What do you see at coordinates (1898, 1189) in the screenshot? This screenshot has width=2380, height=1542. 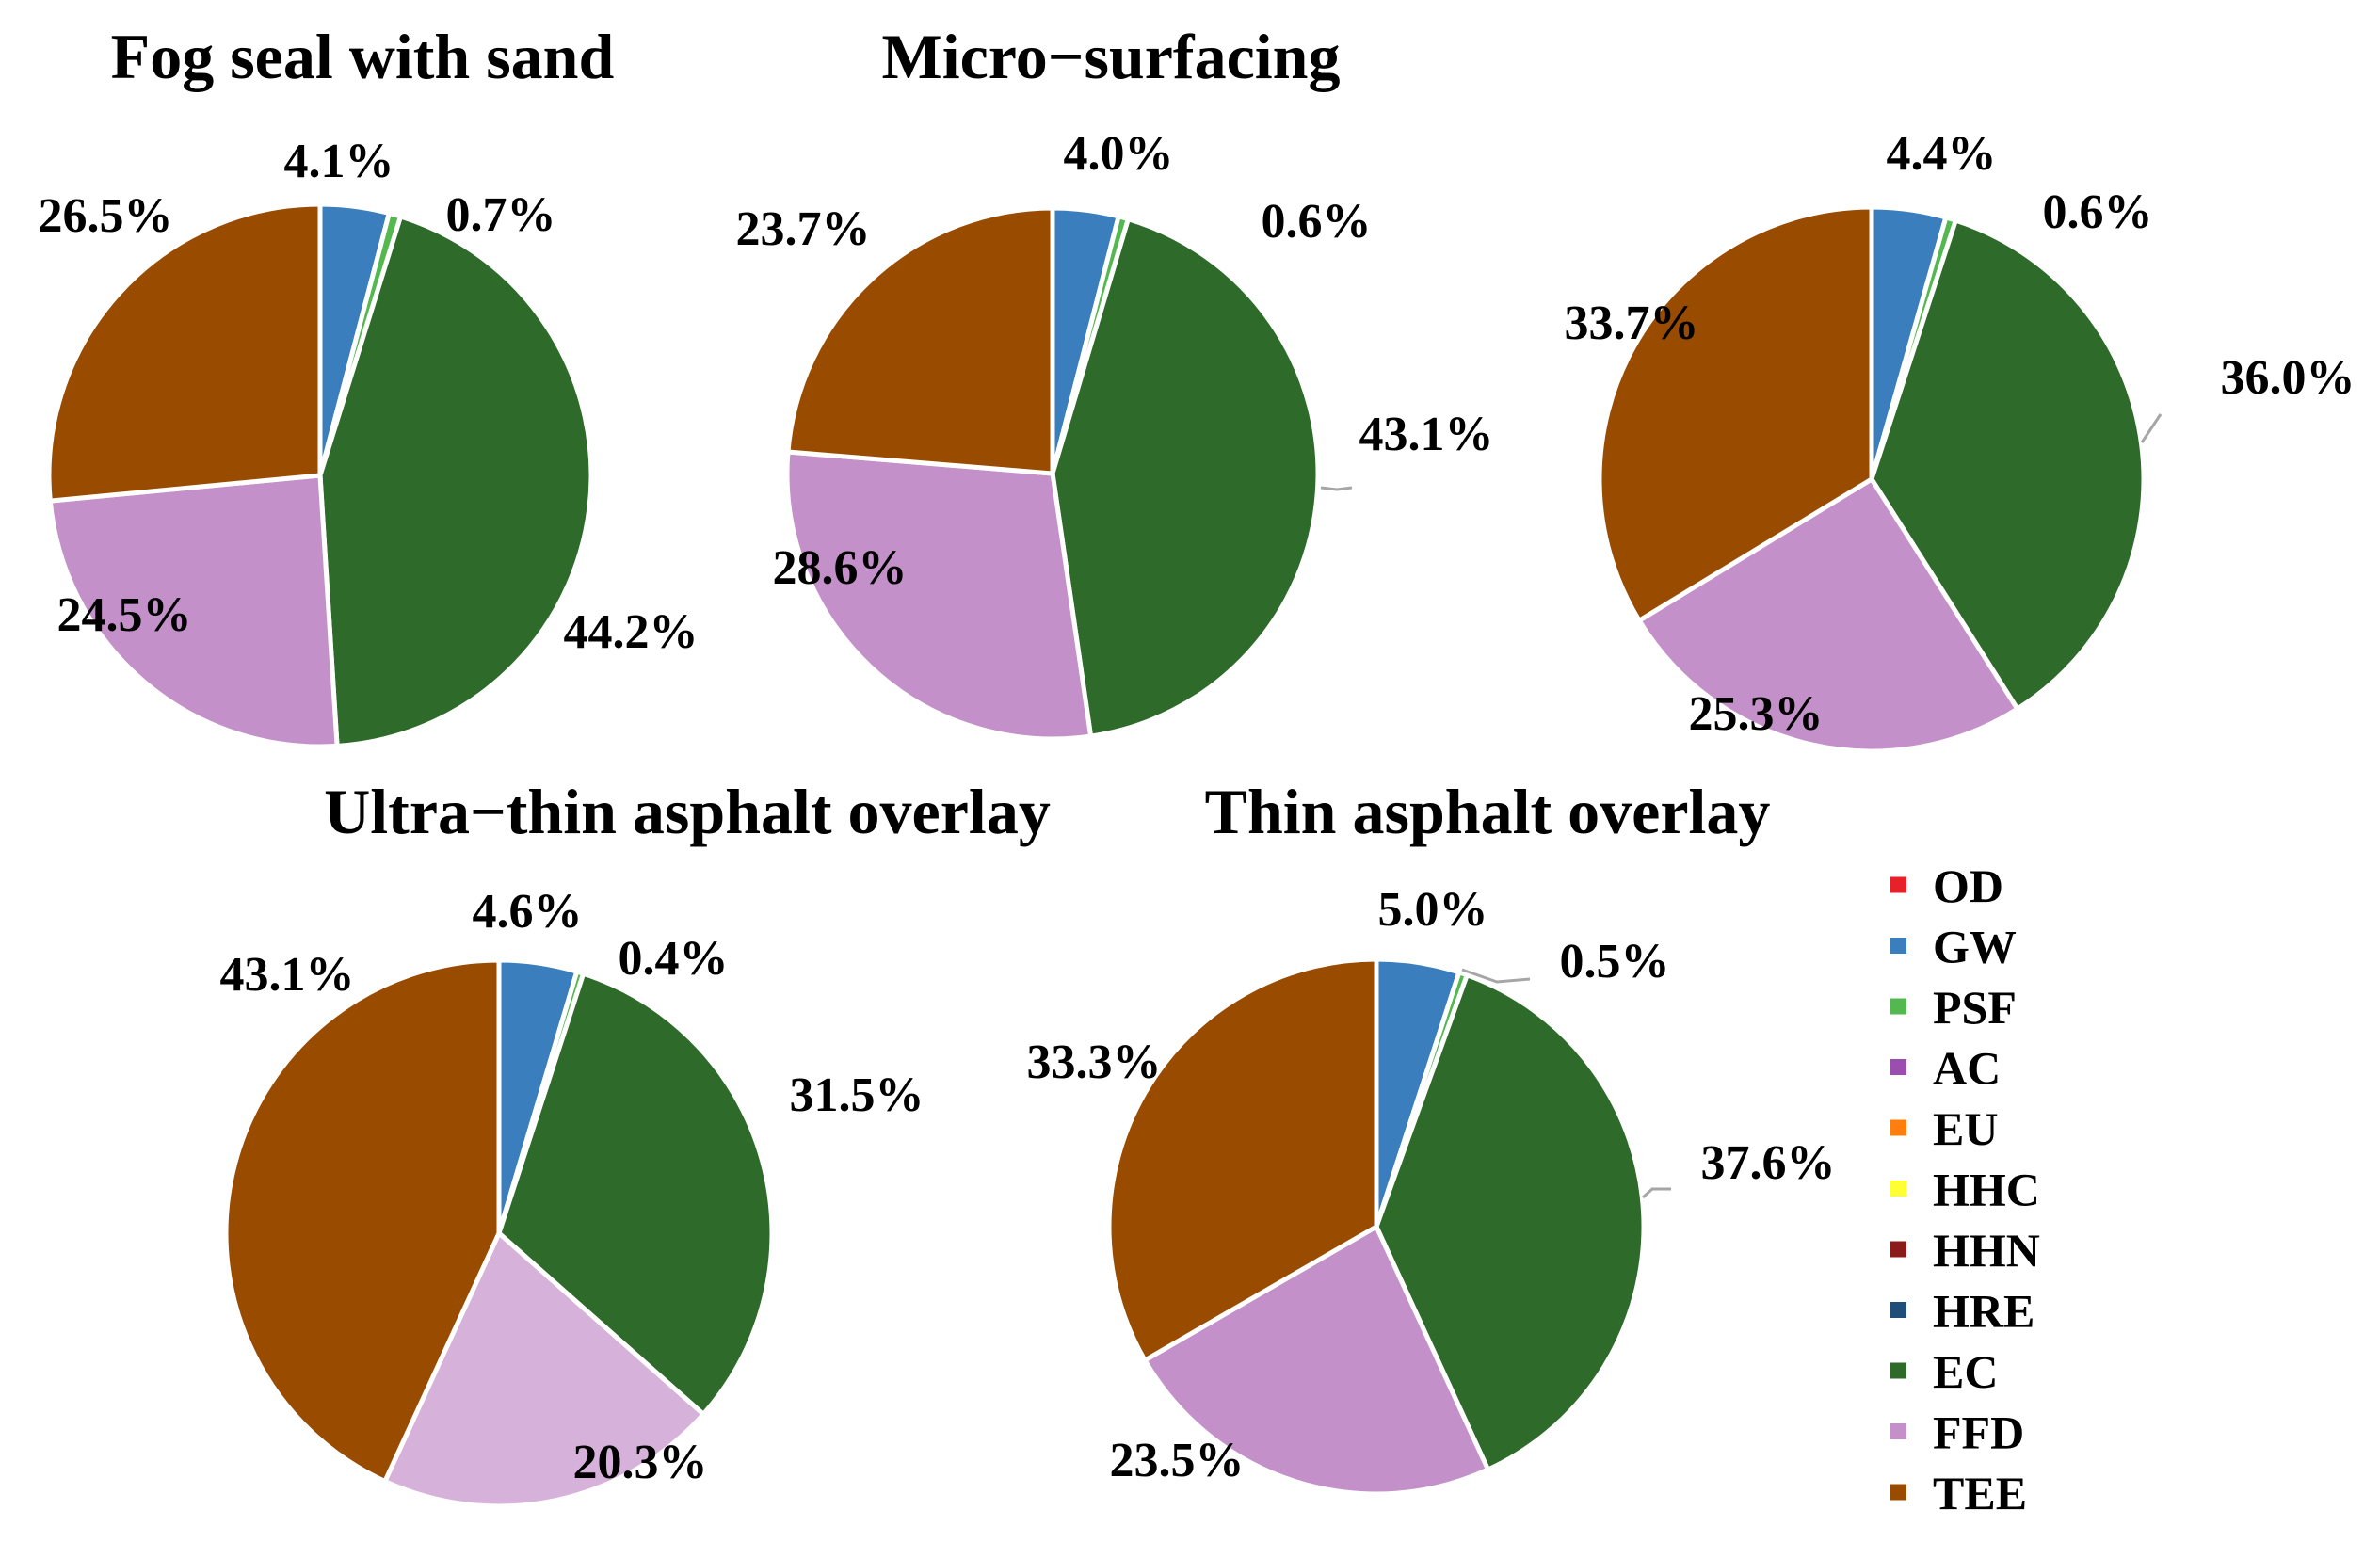 I see `legend-swatch-hhc` at bounding box center [1898, 1189].